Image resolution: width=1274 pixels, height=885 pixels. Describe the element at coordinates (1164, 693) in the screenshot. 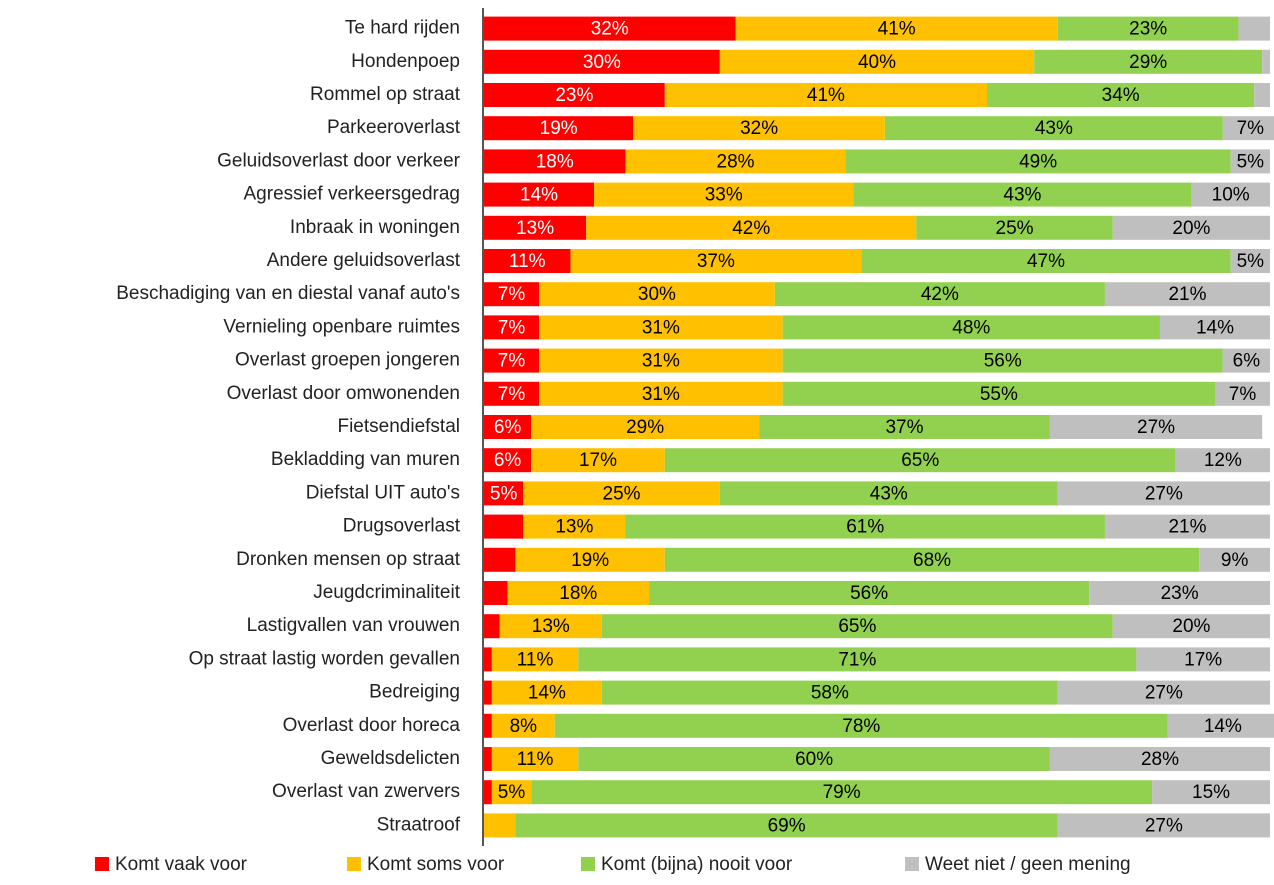

I see `data-label: 27%` at that location.